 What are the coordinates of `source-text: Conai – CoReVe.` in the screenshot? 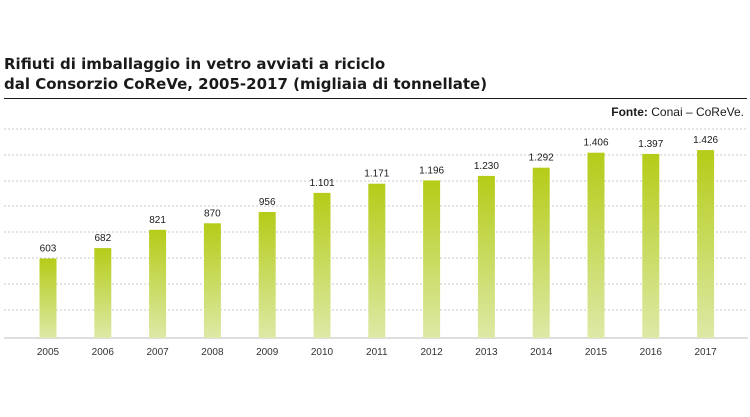 It's located at (697, 112).